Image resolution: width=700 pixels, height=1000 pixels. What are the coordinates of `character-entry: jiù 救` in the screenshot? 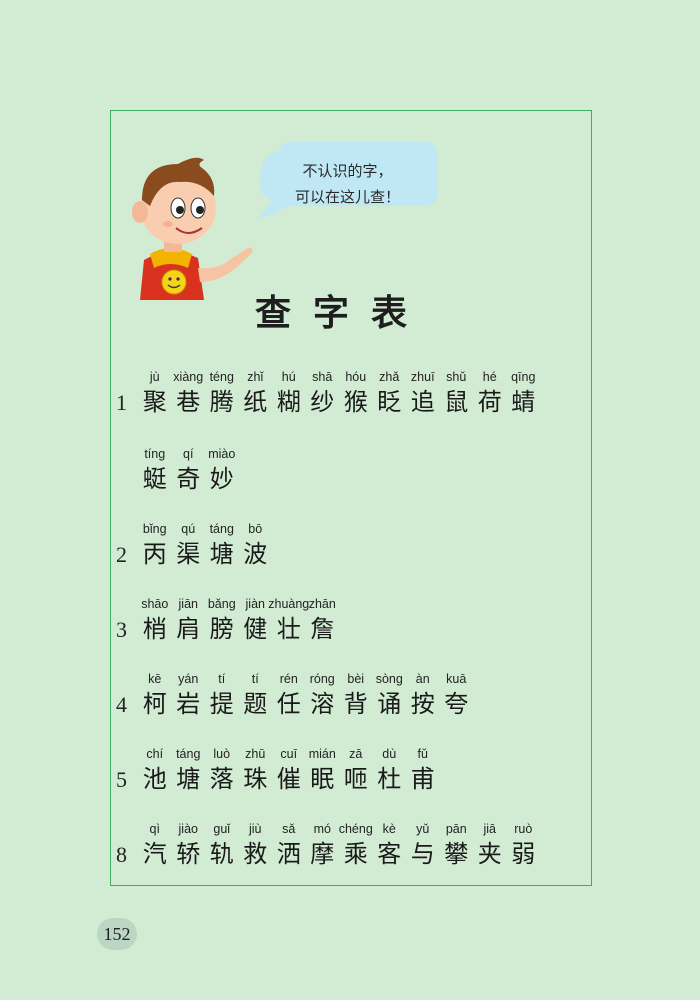 It's located at (256, 845).